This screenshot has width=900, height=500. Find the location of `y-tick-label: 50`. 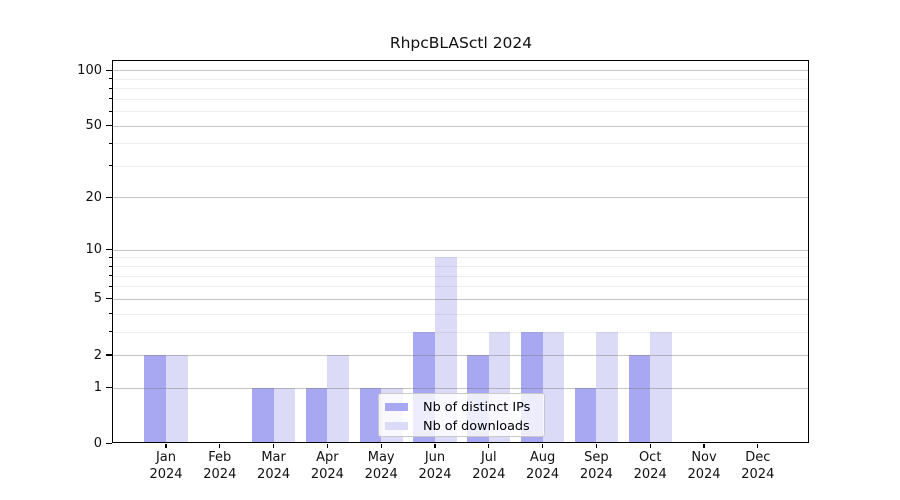

y-tick-label: 50 is located at coordinates (93, 126).